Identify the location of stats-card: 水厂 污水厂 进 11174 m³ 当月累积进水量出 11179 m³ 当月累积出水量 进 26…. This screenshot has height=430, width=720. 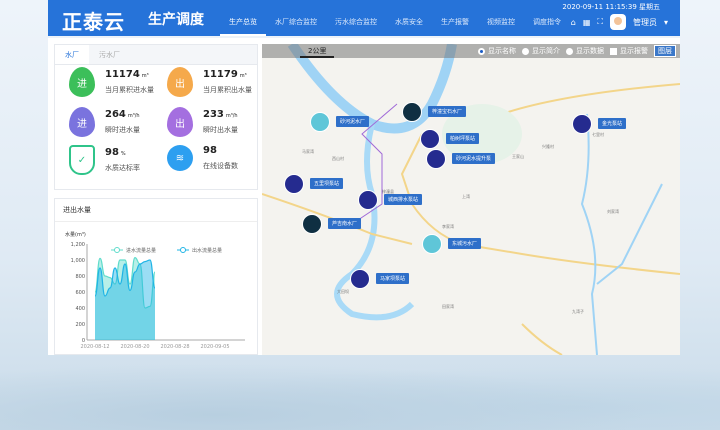
(156, 117).